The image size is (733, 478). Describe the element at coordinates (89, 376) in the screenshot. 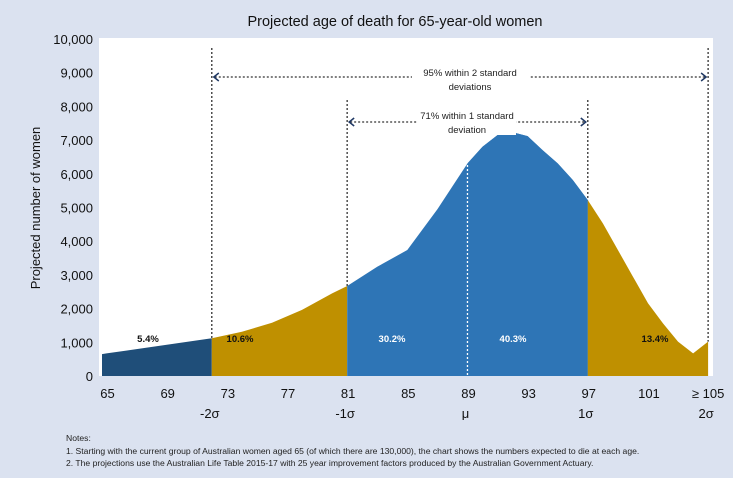

I see `y-tick-label: 0` at that location.